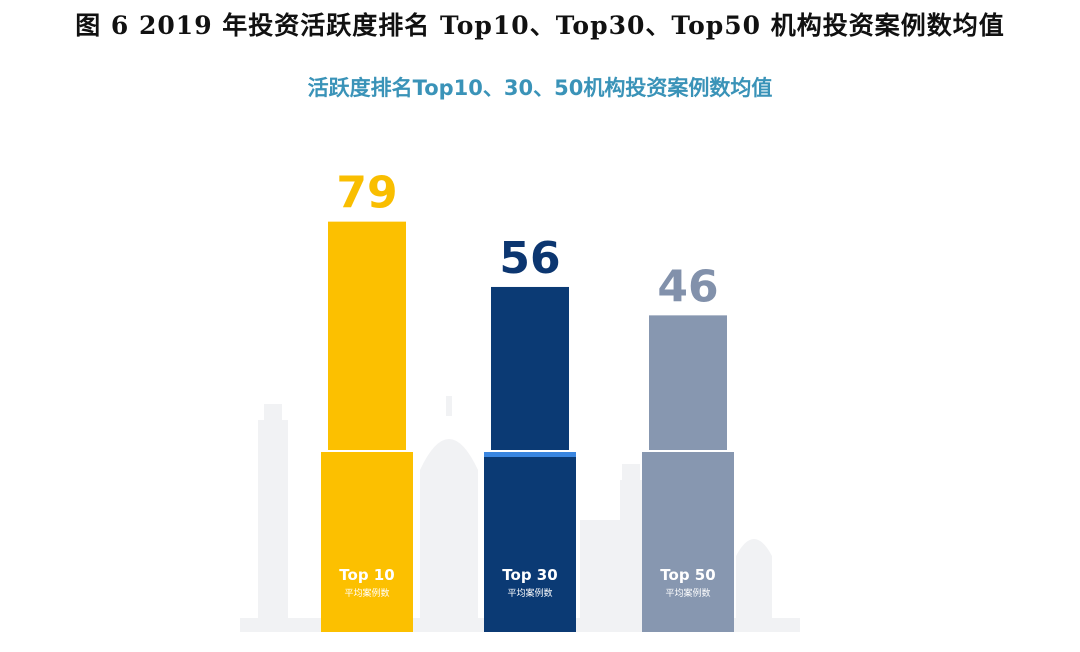 The height and width of the screenshot is (652, 1080). I want to click on category-label: Top 50, so click(687, 575).